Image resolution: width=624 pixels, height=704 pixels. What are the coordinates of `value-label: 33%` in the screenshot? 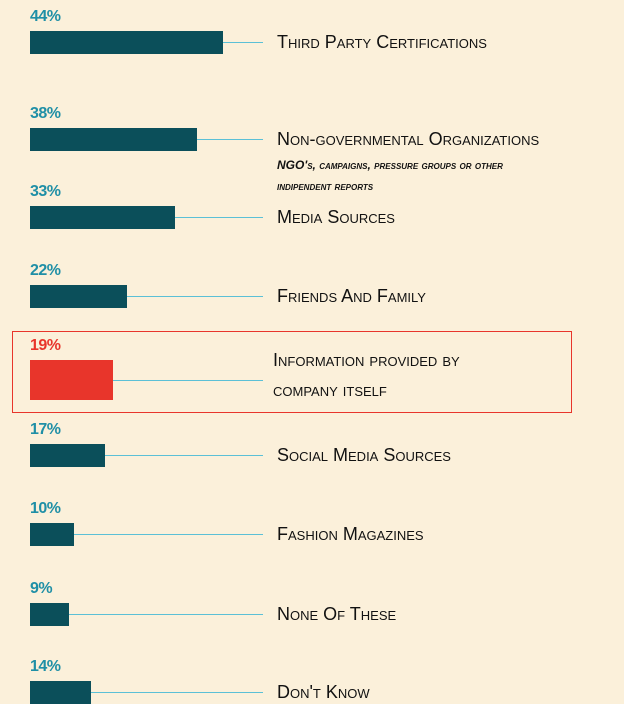 It's located at (45, 191).